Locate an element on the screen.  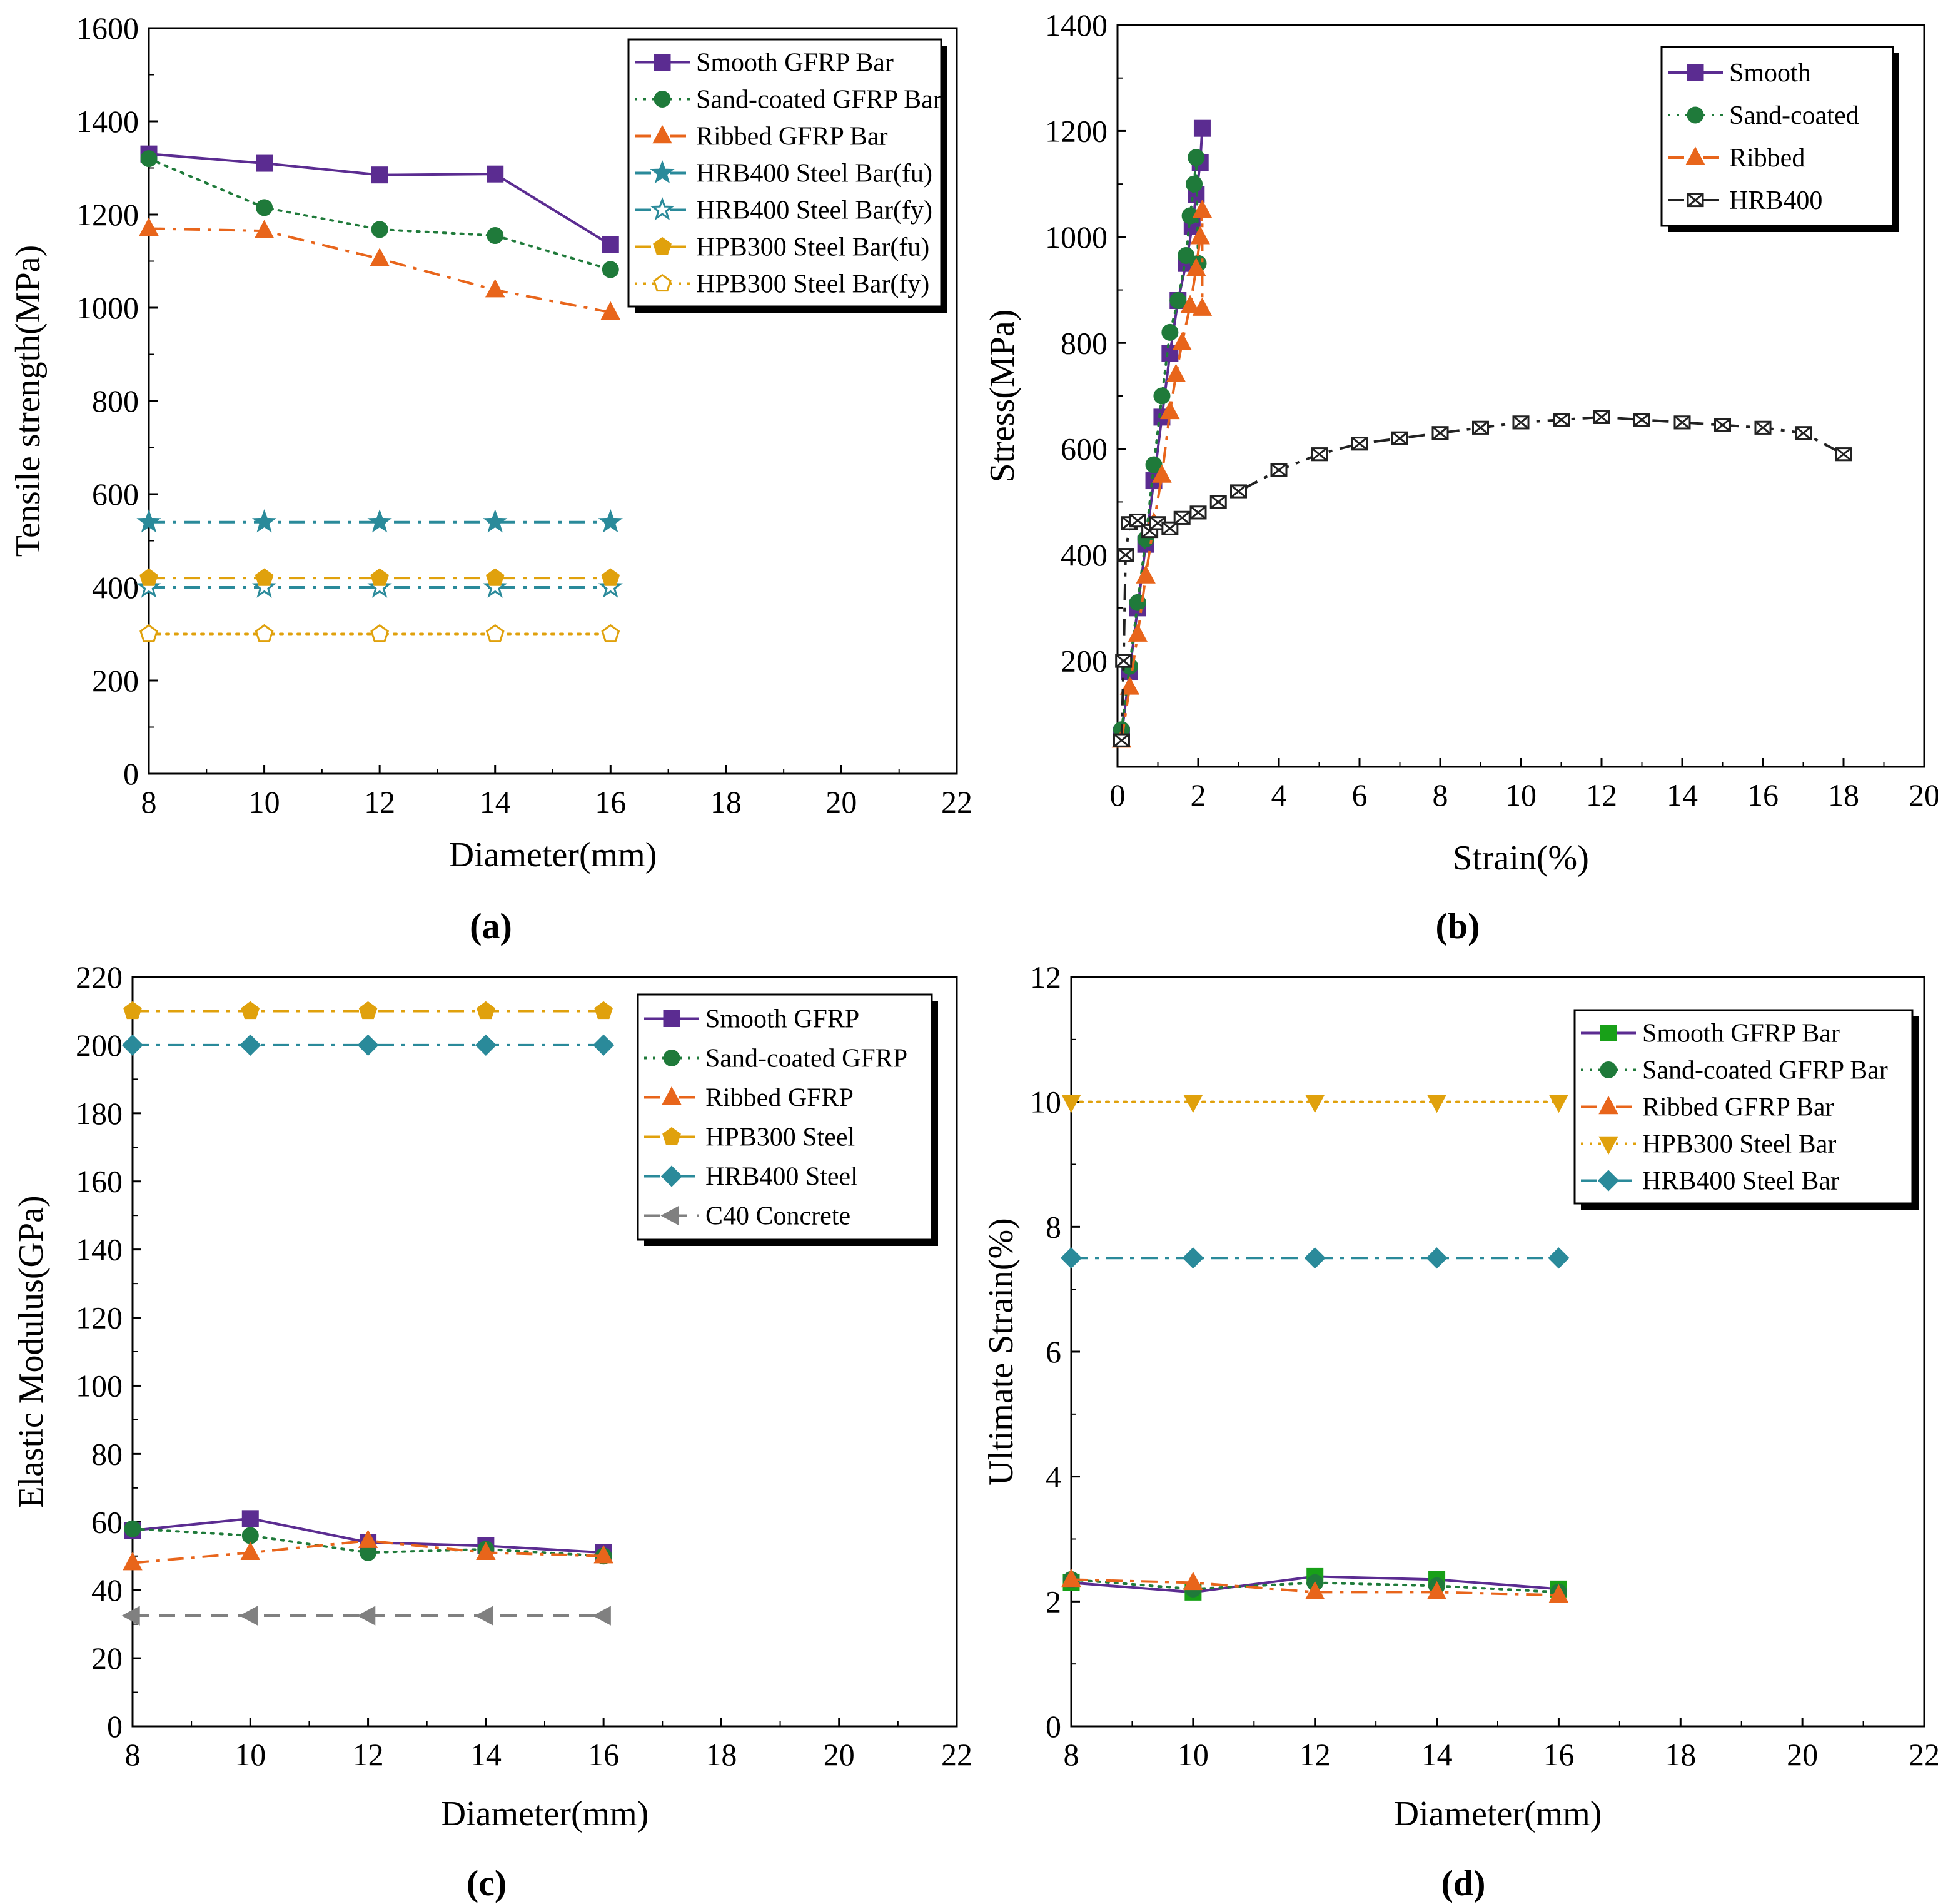
y-tick-label: 80 is located at coordinates (107, 1453).